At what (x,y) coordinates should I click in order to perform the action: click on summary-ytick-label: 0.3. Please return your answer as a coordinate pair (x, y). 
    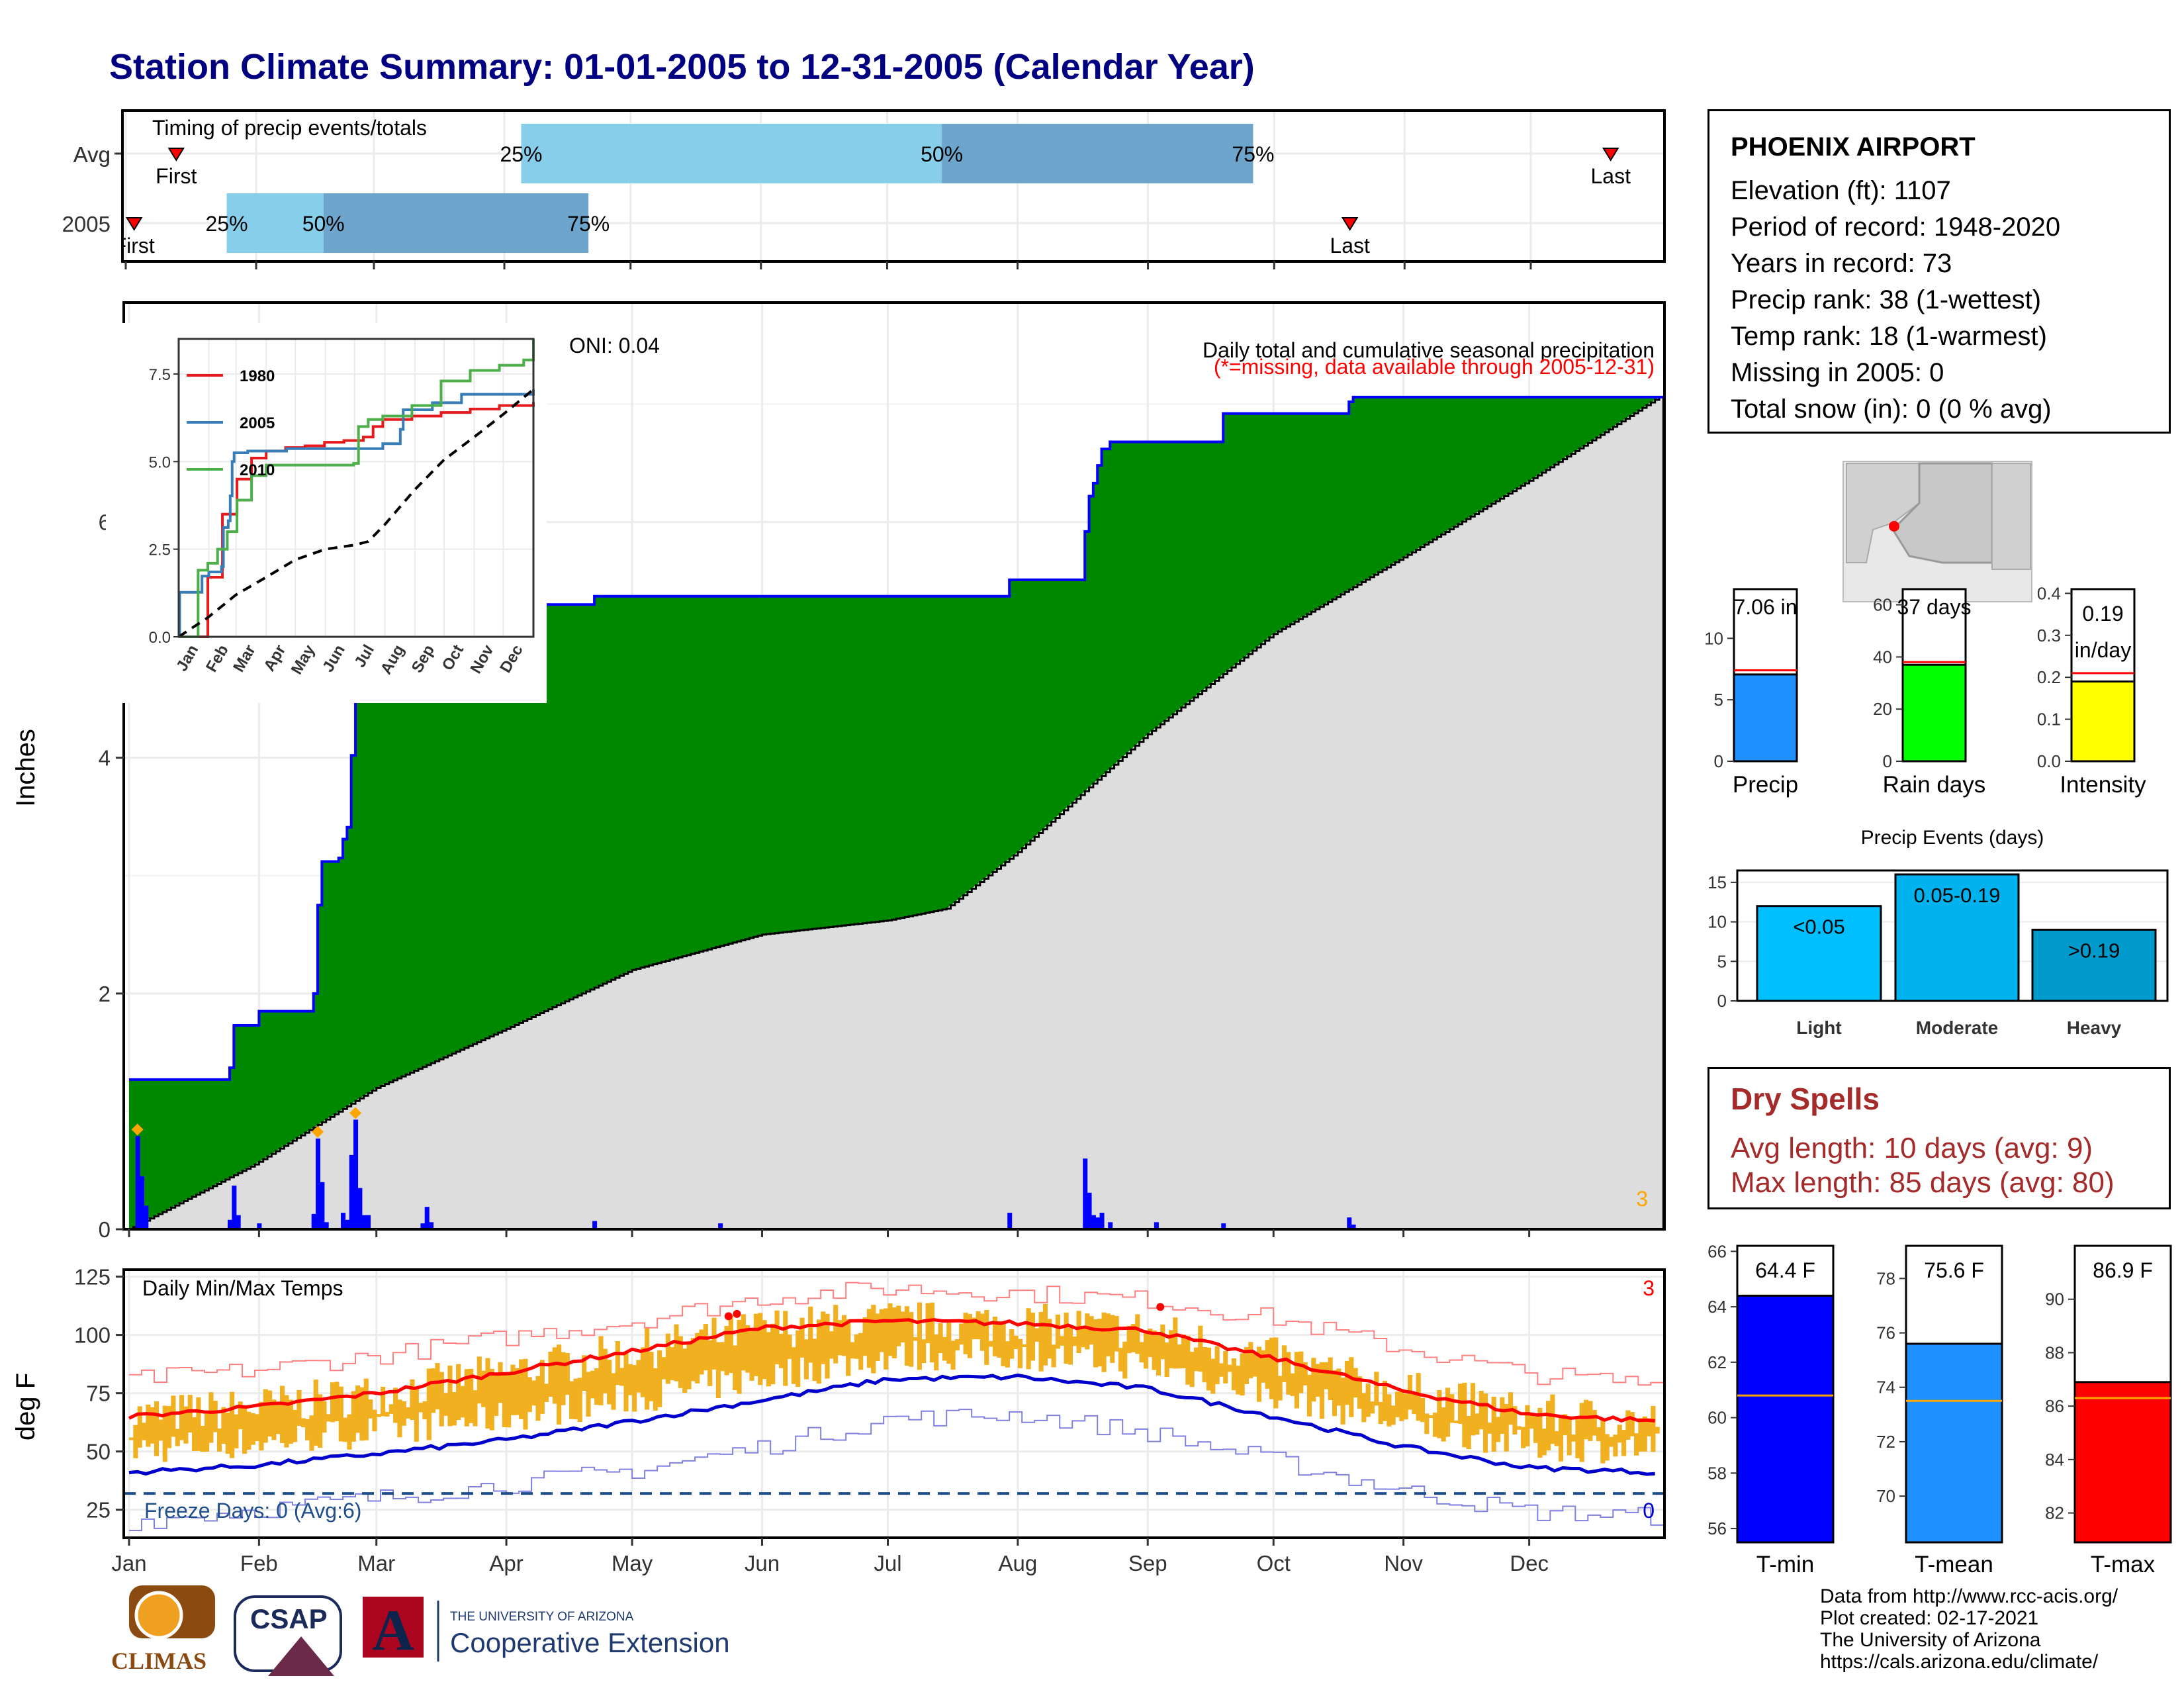
    Looking at the image, I should click on (2049, 635).